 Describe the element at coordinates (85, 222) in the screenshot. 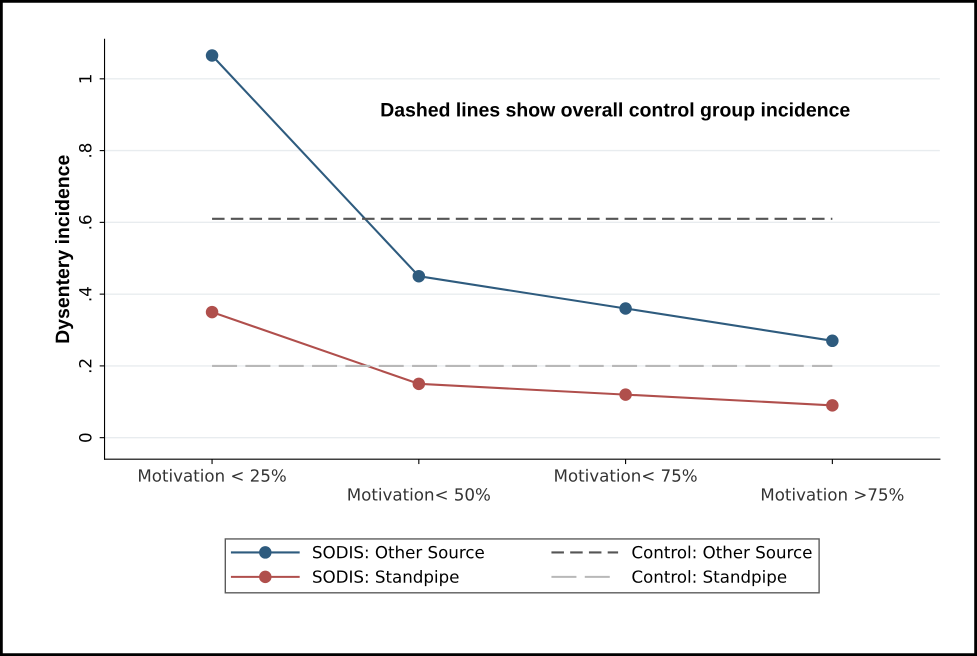

I see `y-tick-label: .6` at that location.